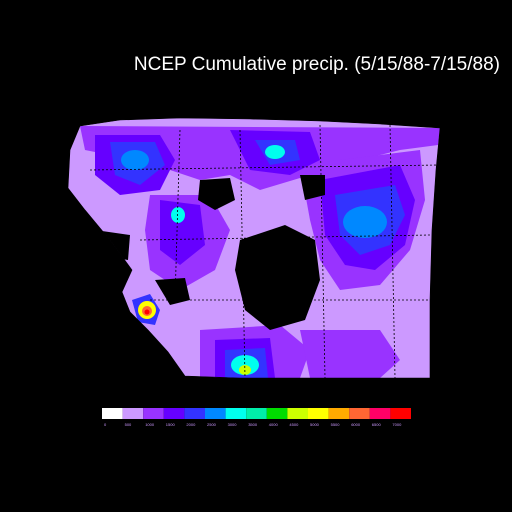 This screenshot has height=512, width=512. What do you see at coordinates (128, 424) in the screenshot?
I see `legend-label: 500` at bounding box center [128, 424].